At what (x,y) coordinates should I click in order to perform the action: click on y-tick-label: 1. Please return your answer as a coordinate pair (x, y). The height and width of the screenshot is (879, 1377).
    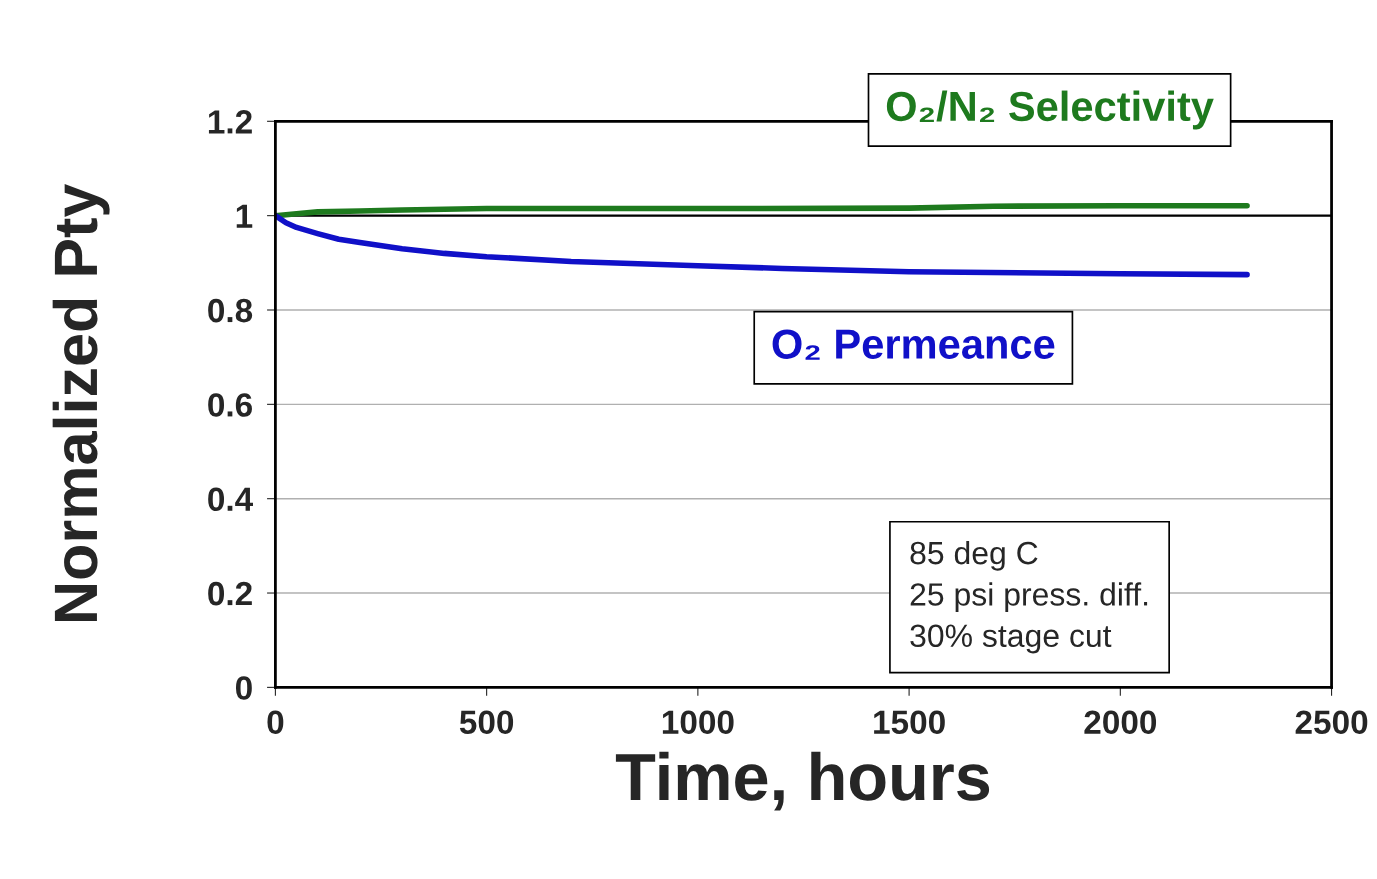
    Looking at the image, I should click on (244, 216).